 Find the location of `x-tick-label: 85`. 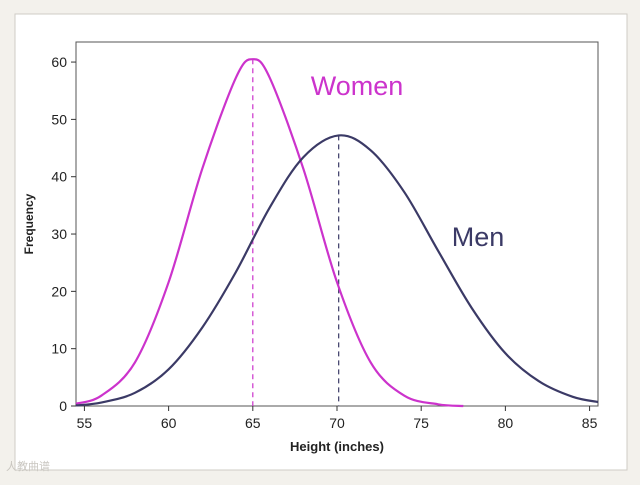

x-tick-label: 85 is located at coordinates (590, 423).